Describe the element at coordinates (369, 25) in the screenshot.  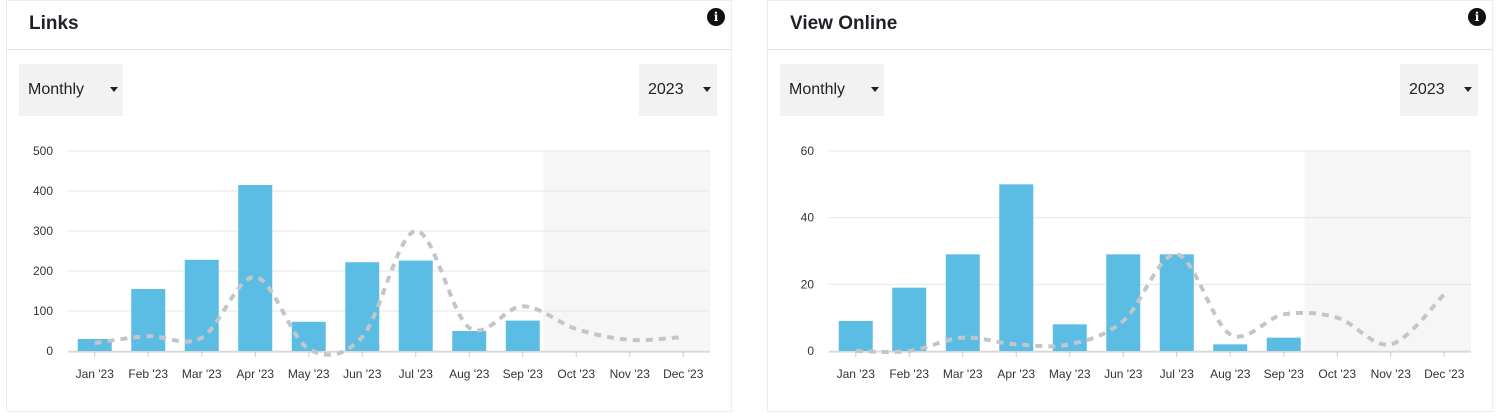
I see `card-header: Links i` at that location.